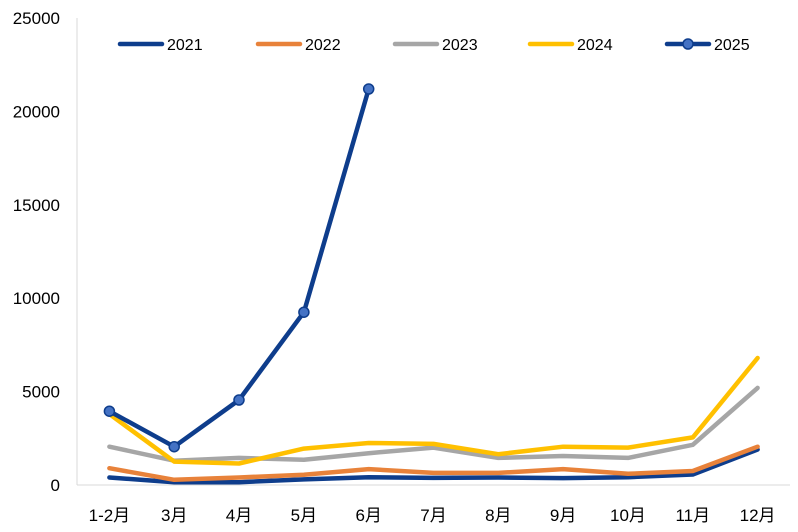 This screenshot has width=798, height=532. Describe the element at coordinates (185, 45) in the screenshot. I see `legend-label: 2021` at that location.